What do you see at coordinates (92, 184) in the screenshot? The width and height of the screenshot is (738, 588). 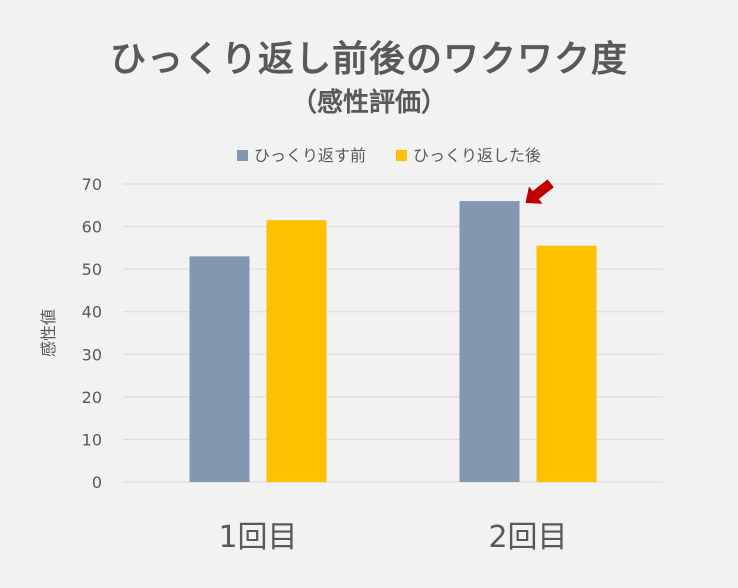 I see `y-tick-label: 70` at bounding box center [92, 184].